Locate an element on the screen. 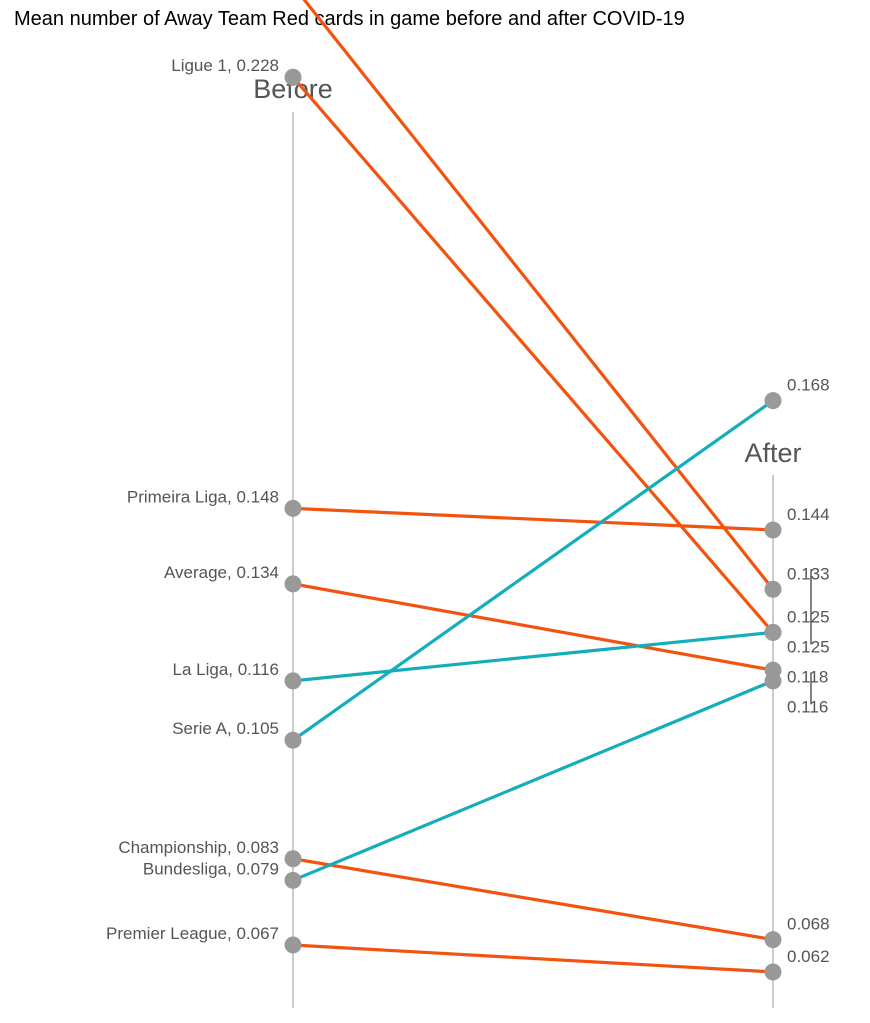 The height and width of the screenshot is (1023, 870). slope-line-primeira-liga is located at coordinates (533, 519).